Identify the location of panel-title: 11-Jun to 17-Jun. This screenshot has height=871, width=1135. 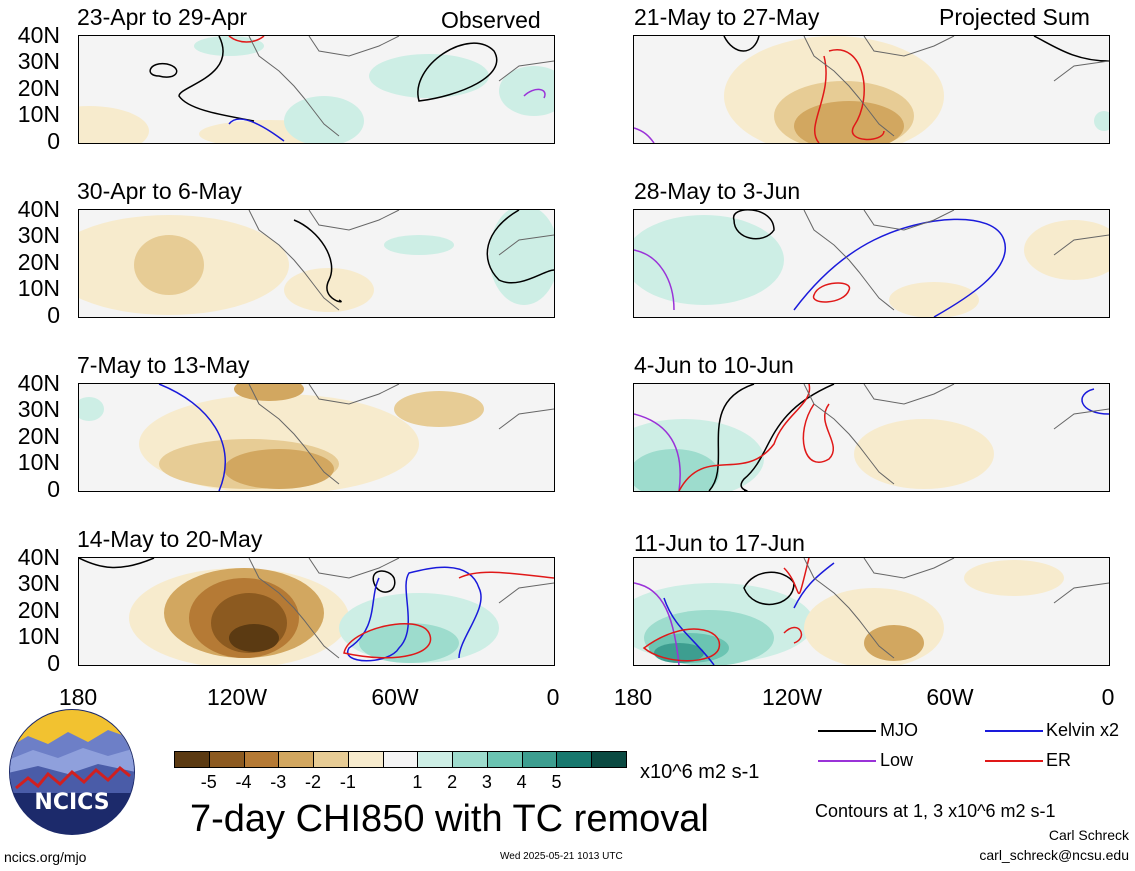
(719, 543).